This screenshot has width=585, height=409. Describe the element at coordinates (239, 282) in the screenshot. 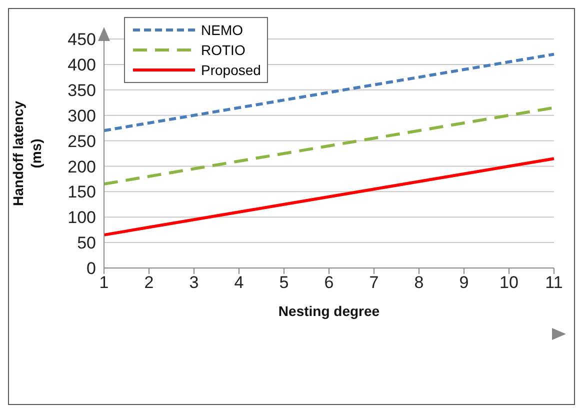

I see `x-tick-label: 4` at that location.